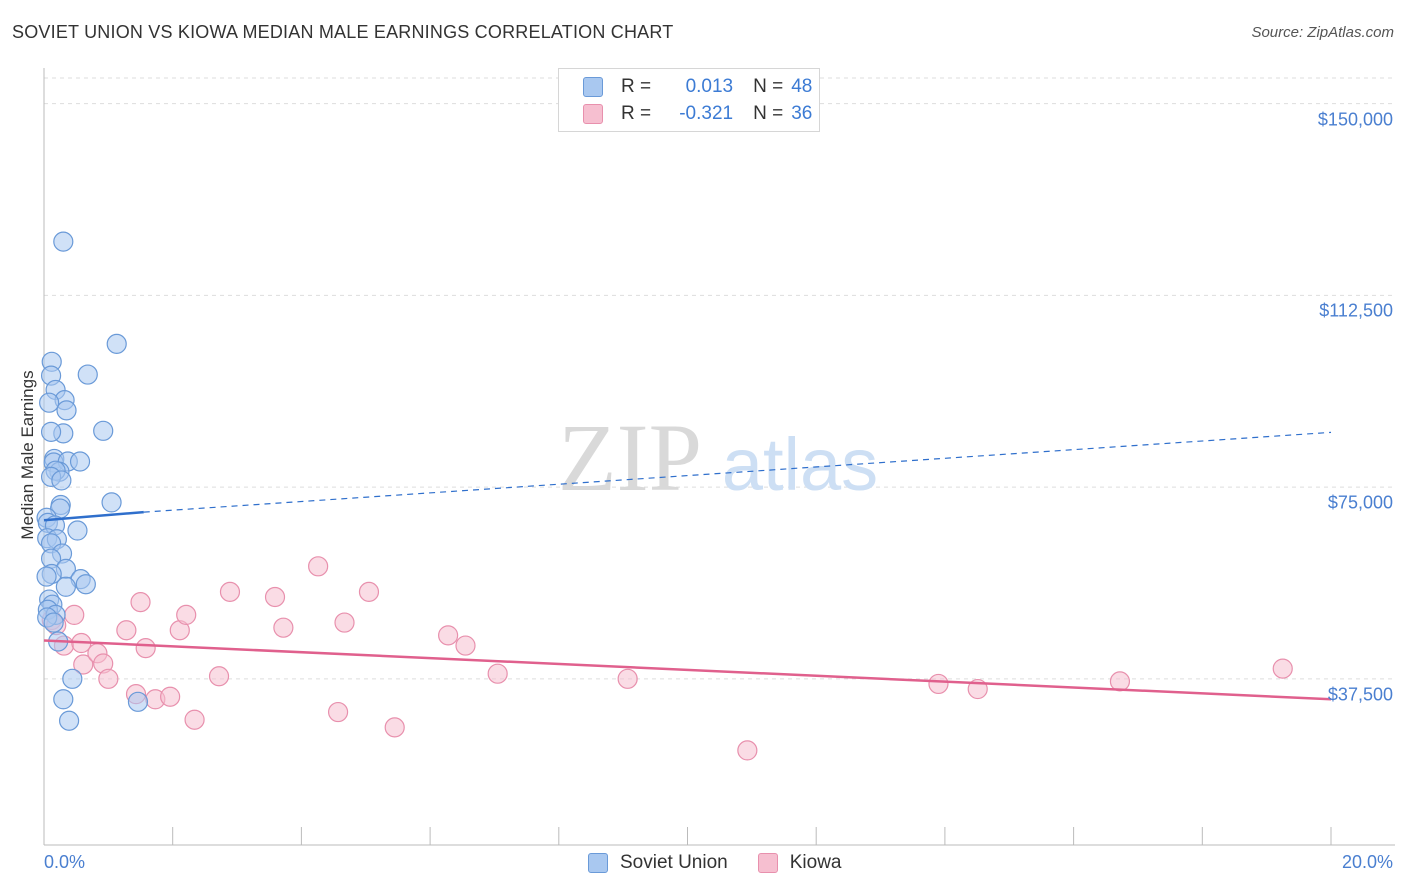 The height and width of the screenshot is (892, 1406). Describe the element at coordinates (674, 862) in the screenshot. I see `legend-label: Soviet Union` at that location.